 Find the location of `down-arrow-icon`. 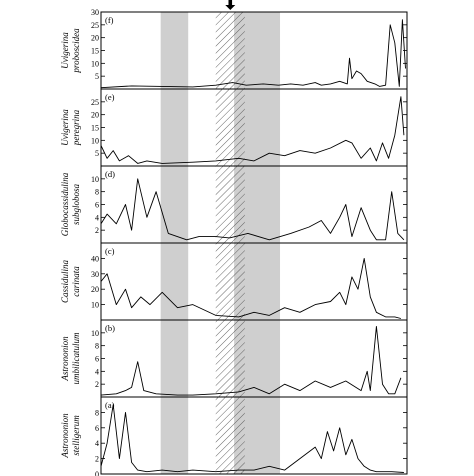

down-arrow-icon is located at coordinates (230, 5).